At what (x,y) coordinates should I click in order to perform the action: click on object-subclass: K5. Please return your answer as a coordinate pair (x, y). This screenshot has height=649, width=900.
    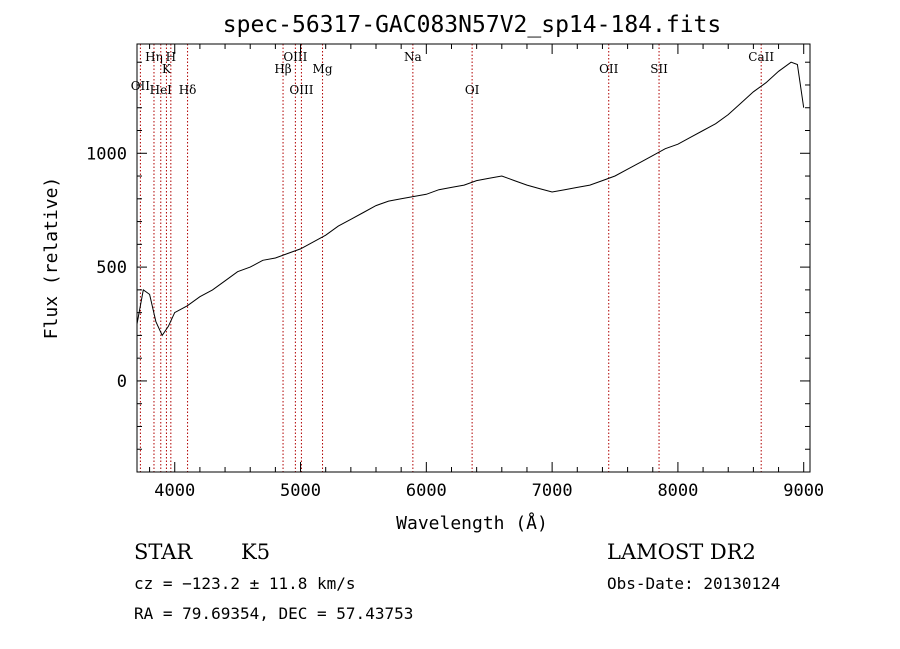
    Looking at the image, I should click on (256, 552).